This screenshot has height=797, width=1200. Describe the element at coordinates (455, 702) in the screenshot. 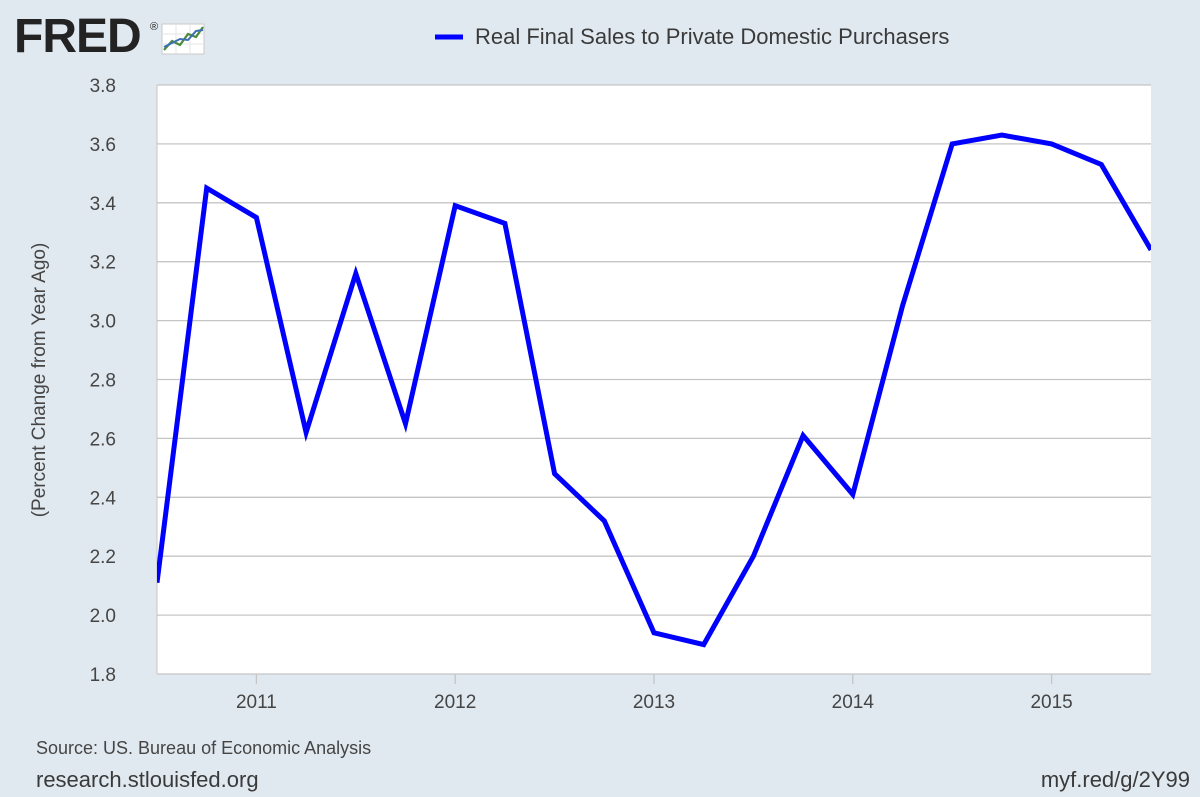

I see `x-tick-label: 2012` at that location.